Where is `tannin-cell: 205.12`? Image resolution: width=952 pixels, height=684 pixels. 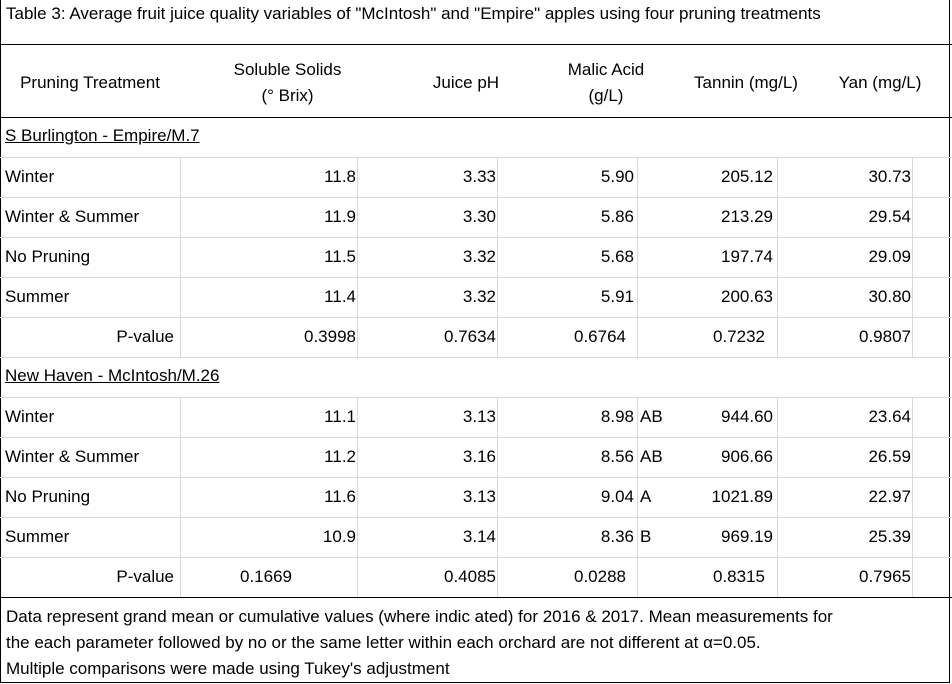
tannin-cell: 205.12 is located at coordinates (747, 176).